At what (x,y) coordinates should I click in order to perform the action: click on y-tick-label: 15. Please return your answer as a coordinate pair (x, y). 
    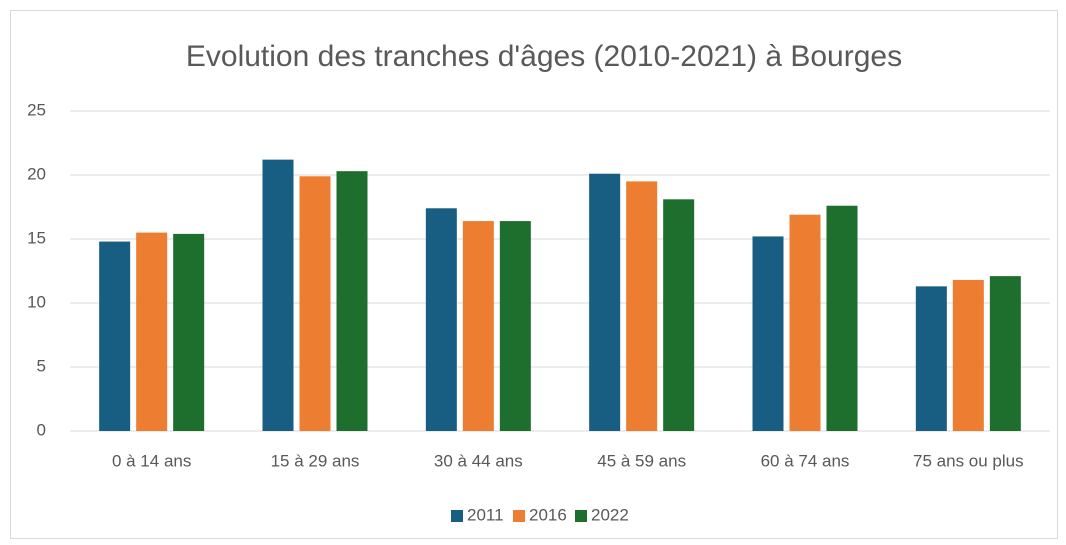
    Looking at the image, I should click on (36, 237).